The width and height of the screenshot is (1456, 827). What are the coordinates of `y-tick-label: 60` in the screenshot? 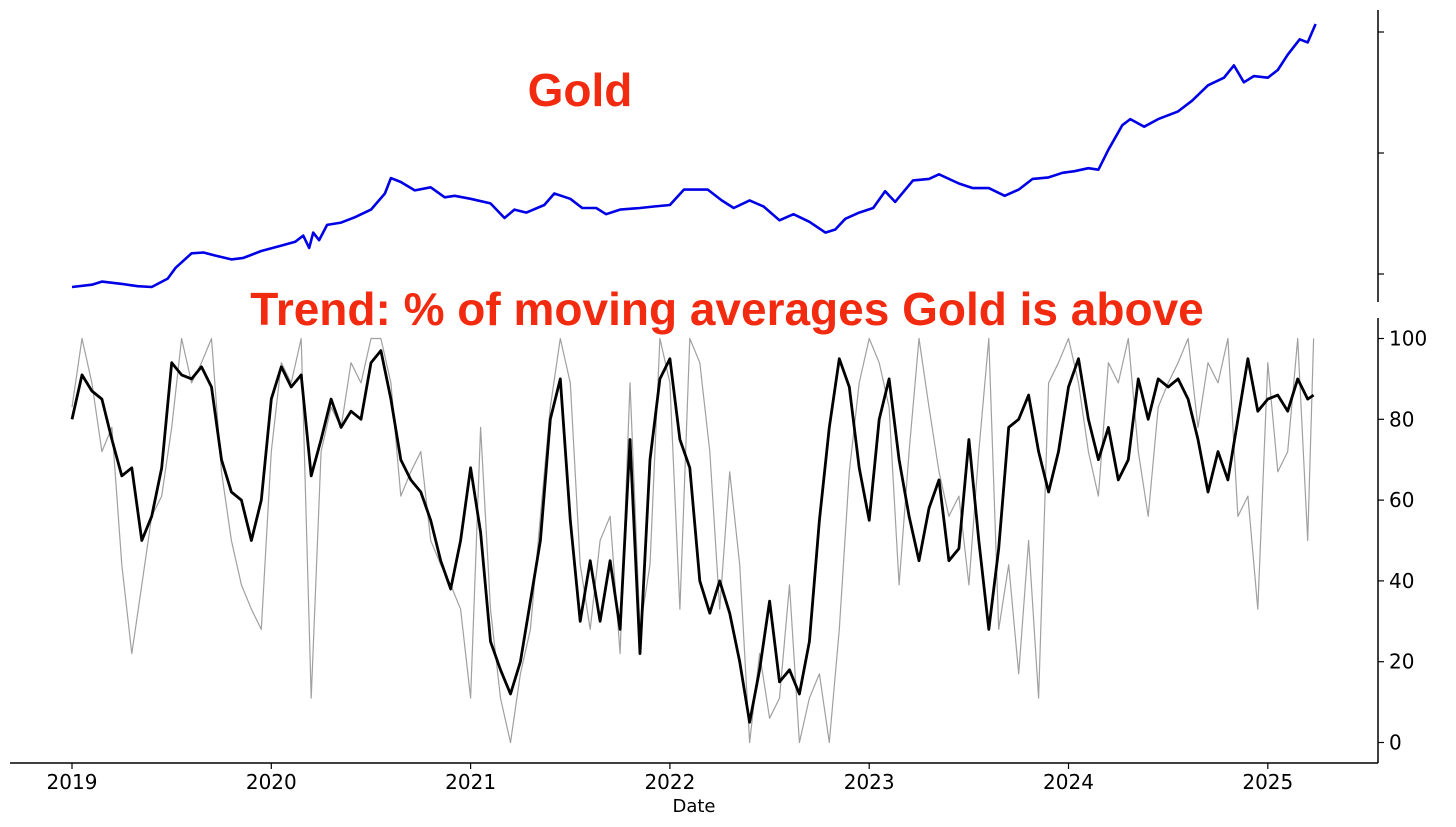 It's located at (1401, 500).